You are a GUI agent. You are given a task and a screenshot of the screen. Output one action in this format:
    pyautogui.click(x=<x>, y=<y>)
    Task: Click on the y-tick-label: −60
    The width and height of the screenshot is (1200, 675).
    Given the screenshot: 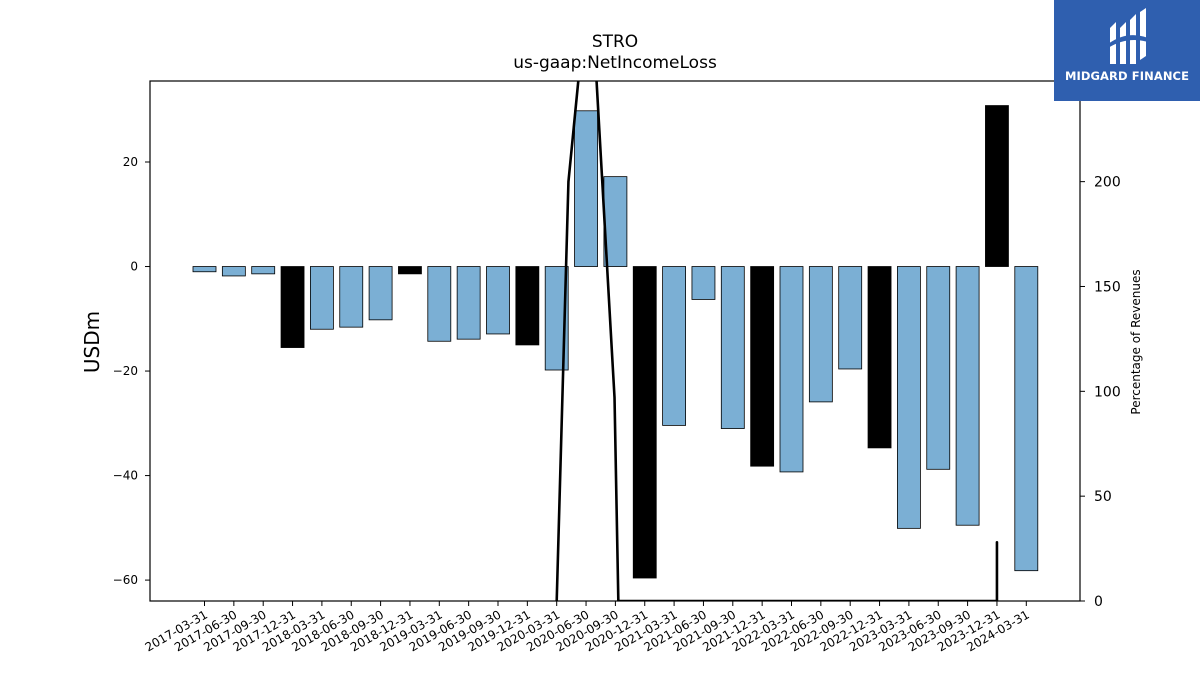 What is the action you would take?
    pyautogui.click(x=125, y=580)
    